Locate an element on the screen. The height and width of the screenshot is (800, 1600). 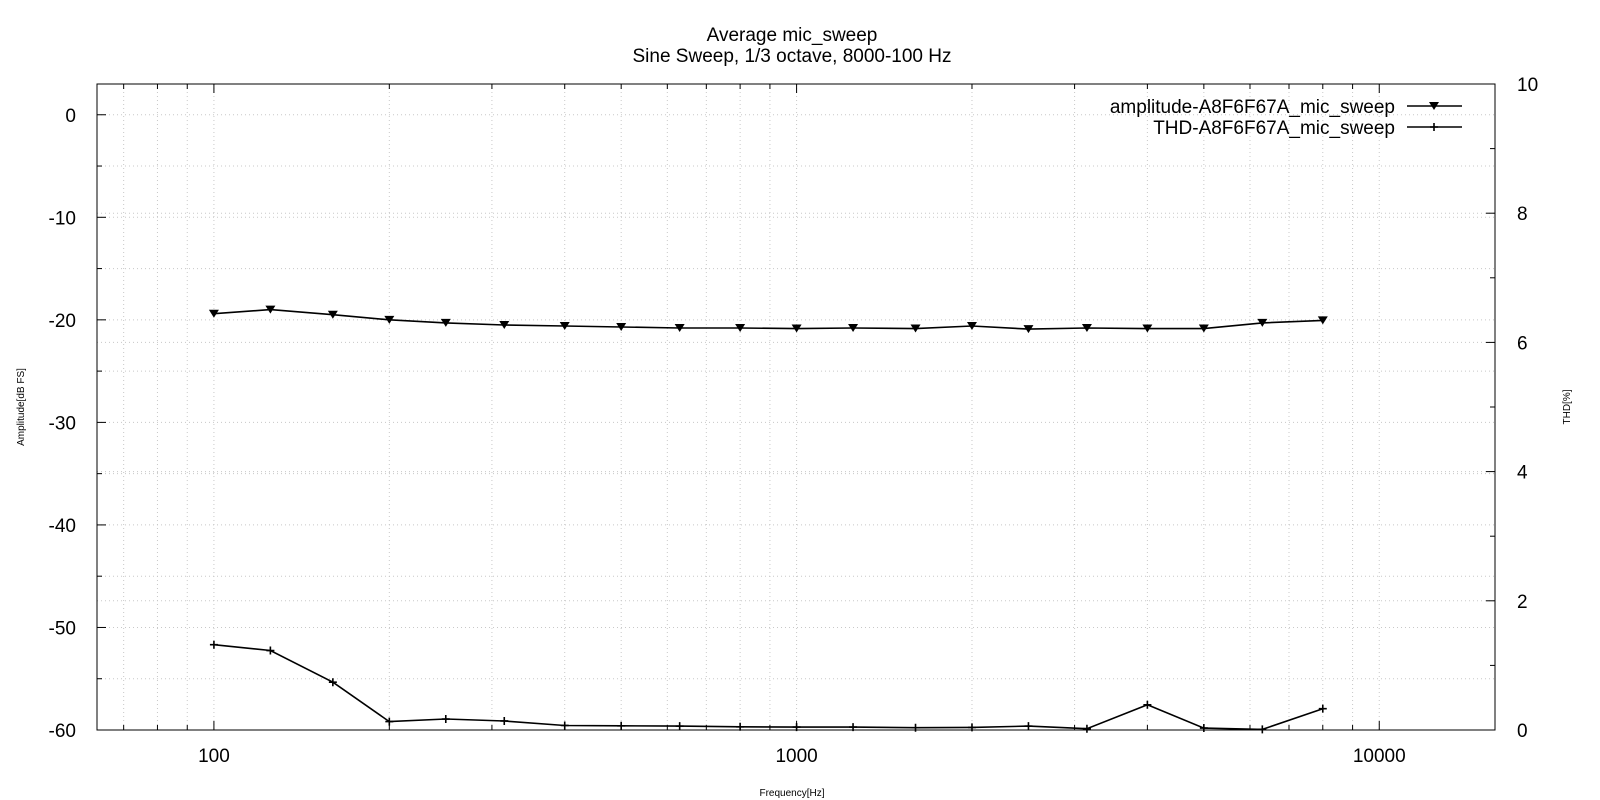
y2-tick-label: 6 is located at coordinates (1522, 343).